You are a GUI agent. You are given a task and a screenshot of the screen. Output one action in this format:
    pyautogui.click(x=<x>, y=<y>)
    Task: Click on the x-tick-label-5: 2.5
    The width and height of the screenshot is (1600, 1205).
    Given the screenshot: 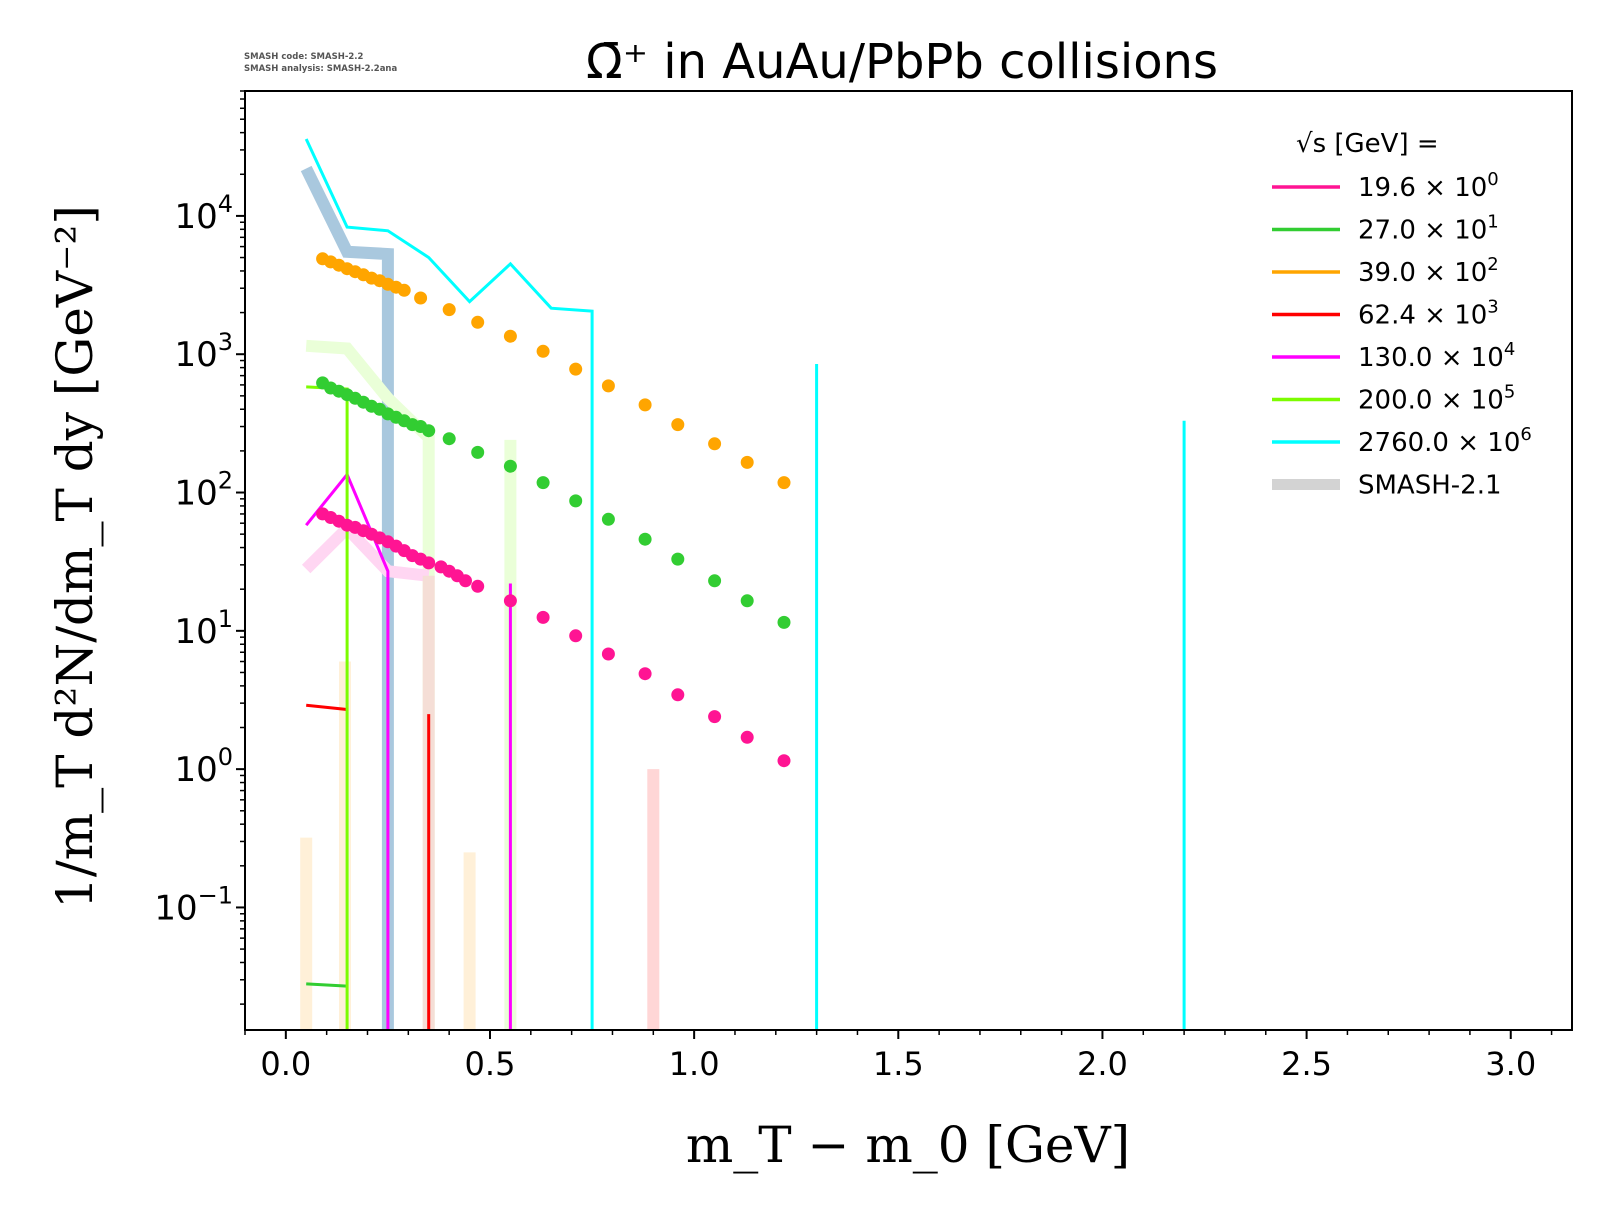 What is the action you would take?
    pyautogui.click(x=1306, y=1064)
    